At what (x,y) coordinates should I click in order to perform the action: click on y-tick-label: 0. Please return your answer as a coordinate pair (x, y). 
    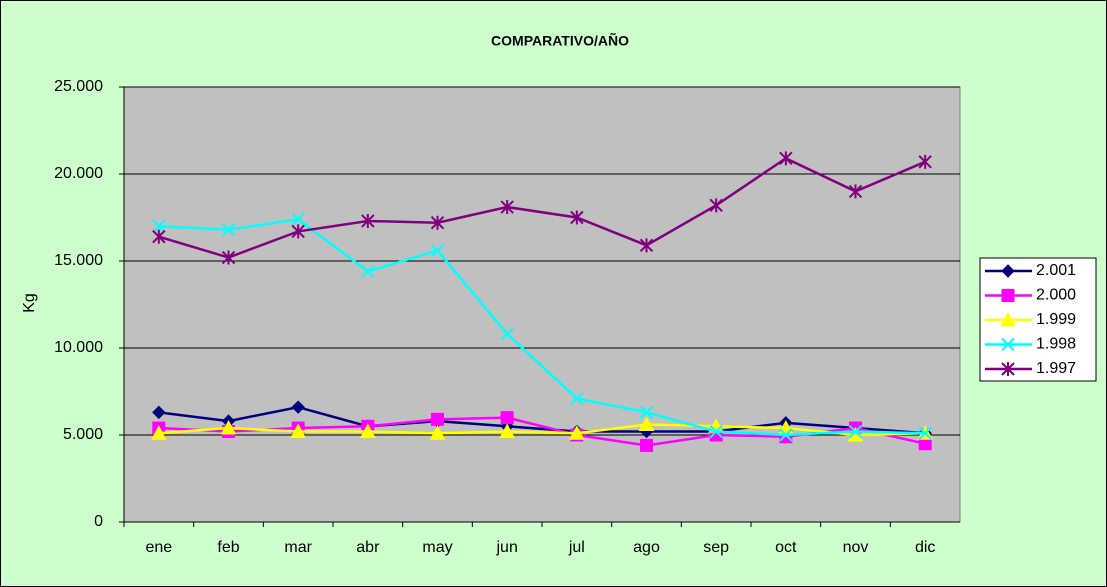
    Looking at the image, I should click on (98, 521).